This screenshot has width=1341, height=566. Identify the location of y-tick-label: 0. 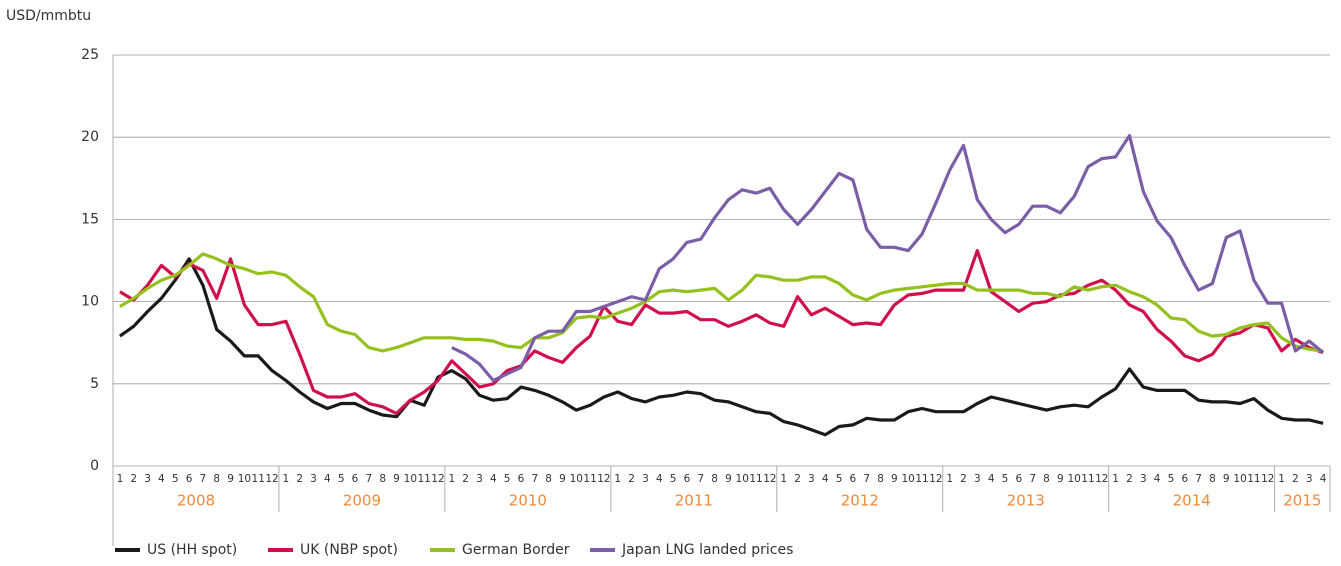
(94, 466).